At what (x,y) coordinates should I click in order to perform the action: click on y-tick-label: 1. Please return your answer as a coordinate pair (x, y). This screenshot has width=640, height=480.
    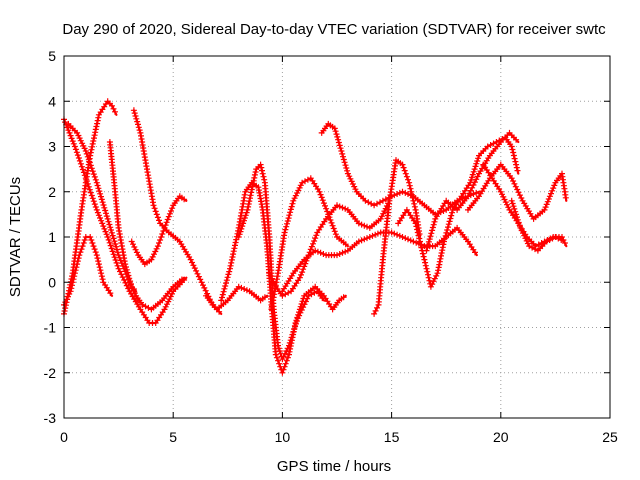
    Looking at the image, I should click on (52, 237).